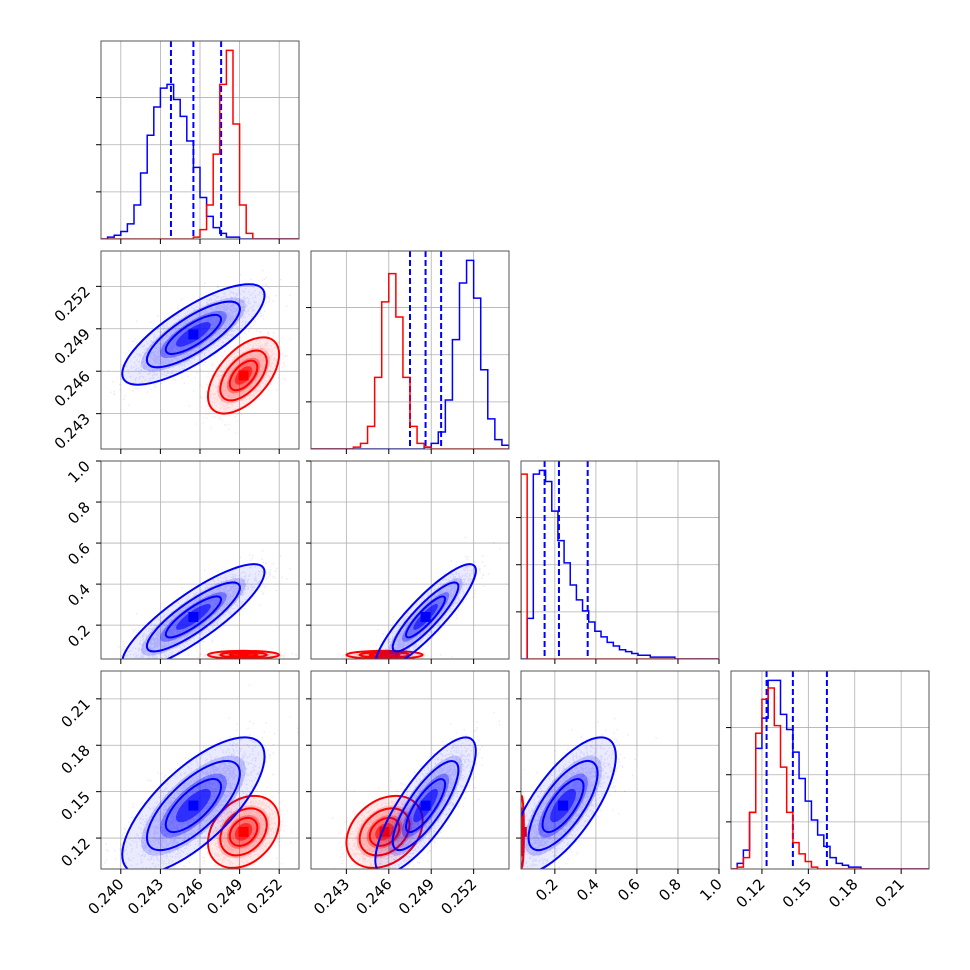 This screenshot has height=970, width=970. What do you see at coordinates (670, 890) in the screenshot?
I see `x-tick-label: 0.8` at bounding box center [670, 890].